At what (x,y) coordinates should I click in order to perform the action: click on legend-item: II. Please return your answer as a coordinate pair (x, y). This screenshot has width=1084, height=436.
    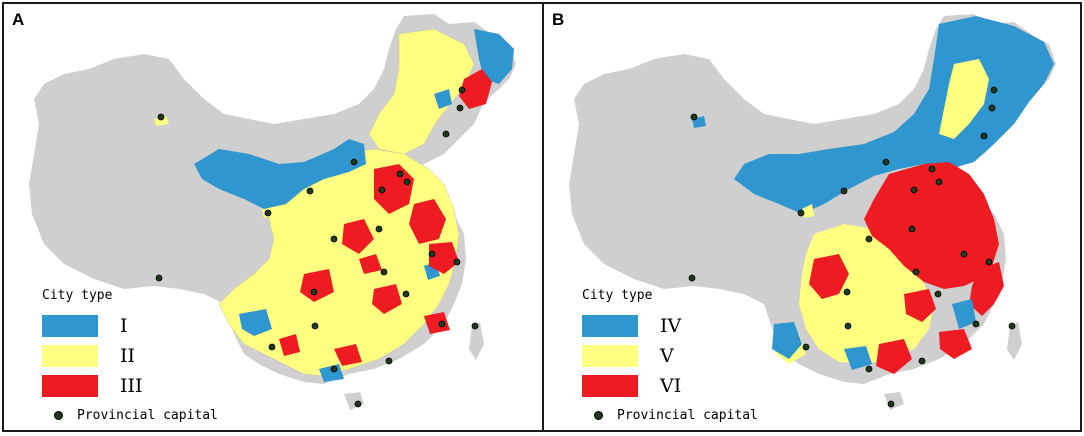
    Looking at the image, I should click on (92, 356).